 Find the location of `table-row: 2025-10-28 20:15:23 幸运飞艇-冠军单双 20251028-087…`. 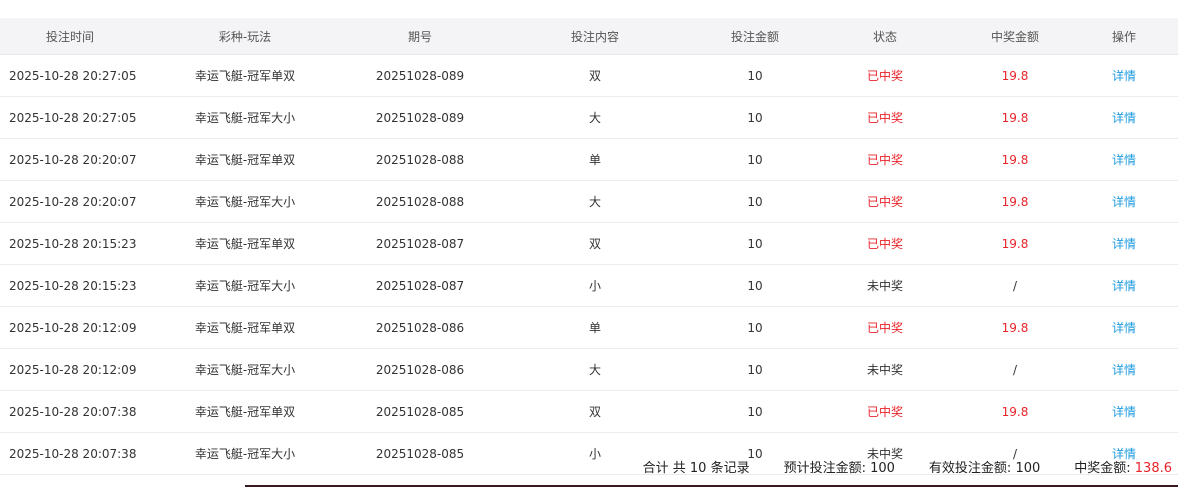

table-row: 2025-10-28 20:15:23 幸运飞艇-冠军单双 20251028-087… is located at coordinates (589, 243).